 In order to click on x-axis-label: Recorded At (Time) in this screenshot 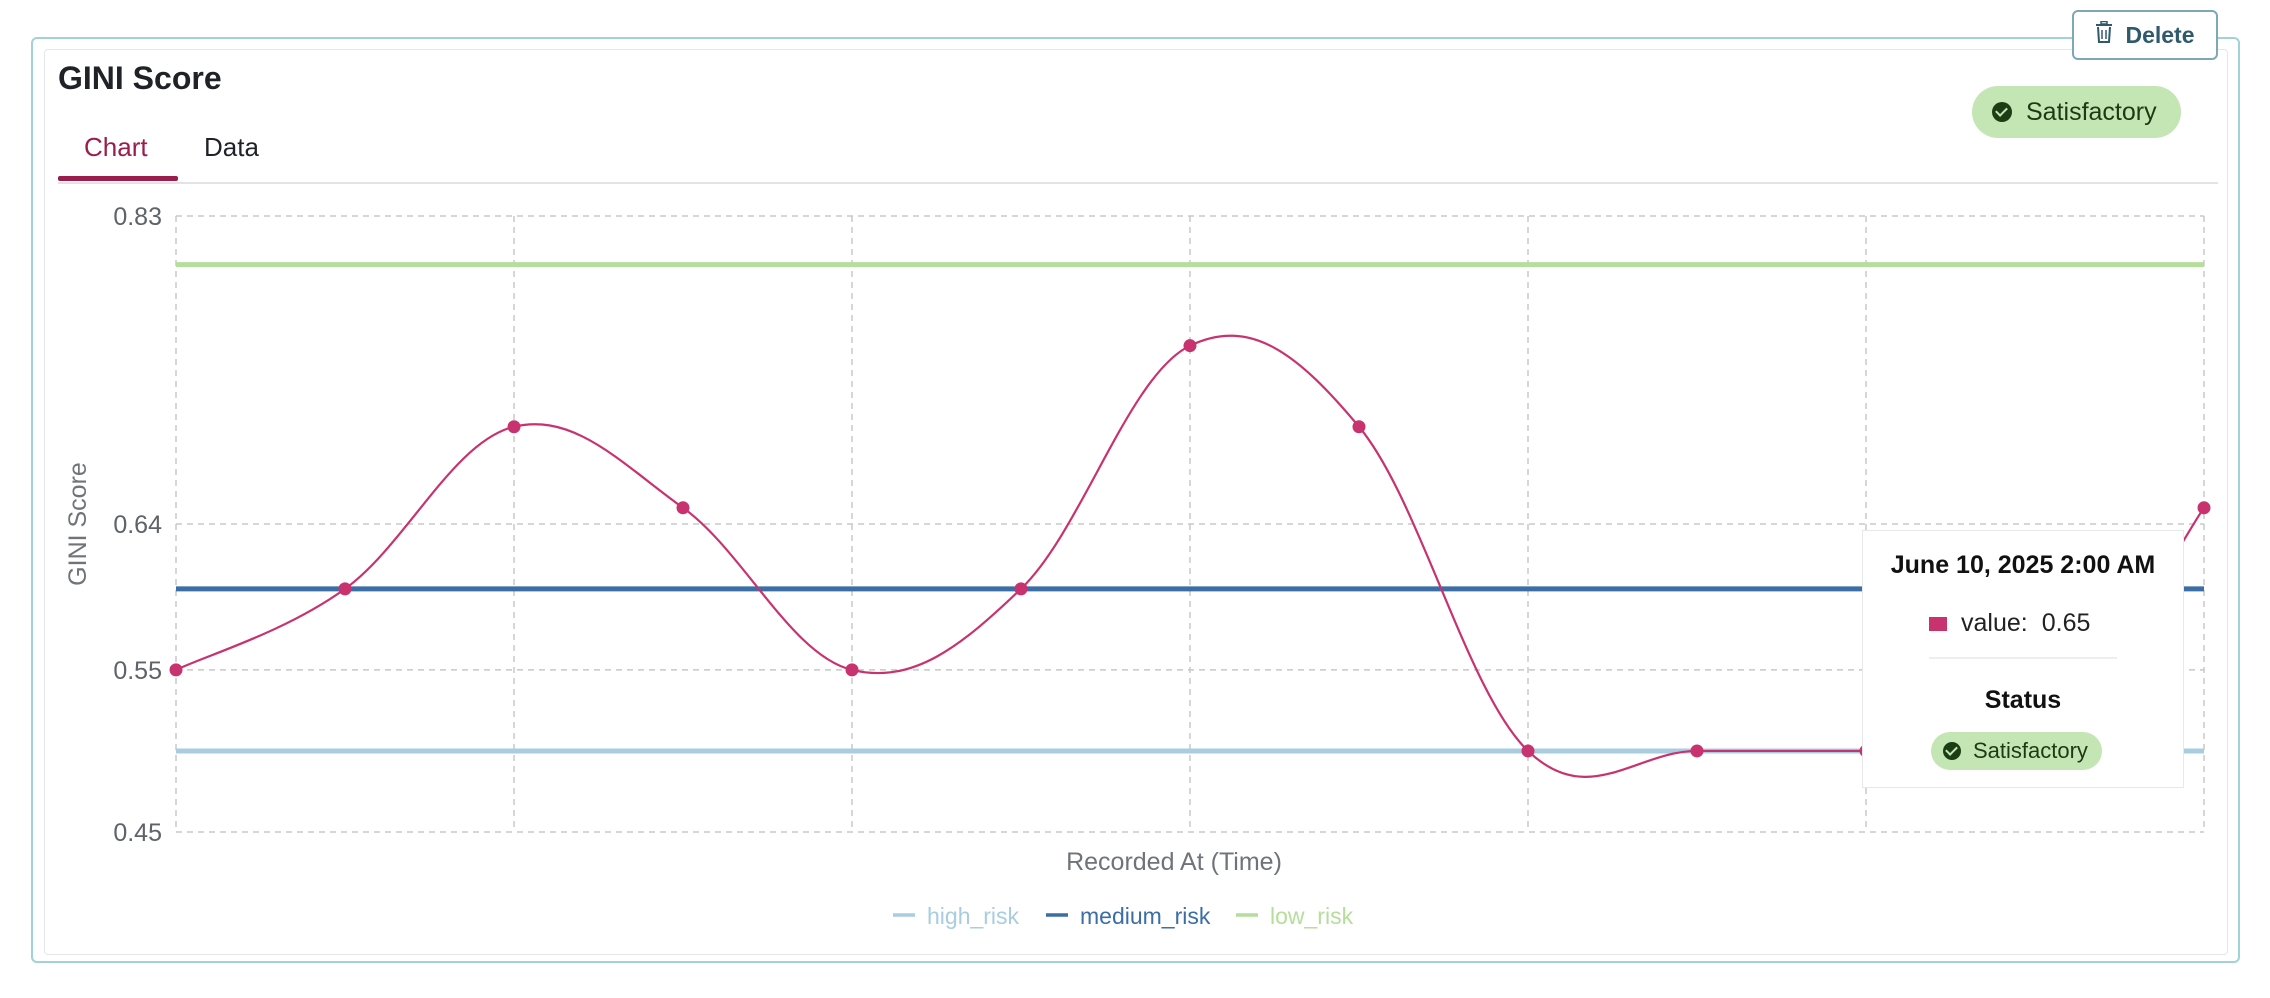, I will do `click(1174, 862)`.